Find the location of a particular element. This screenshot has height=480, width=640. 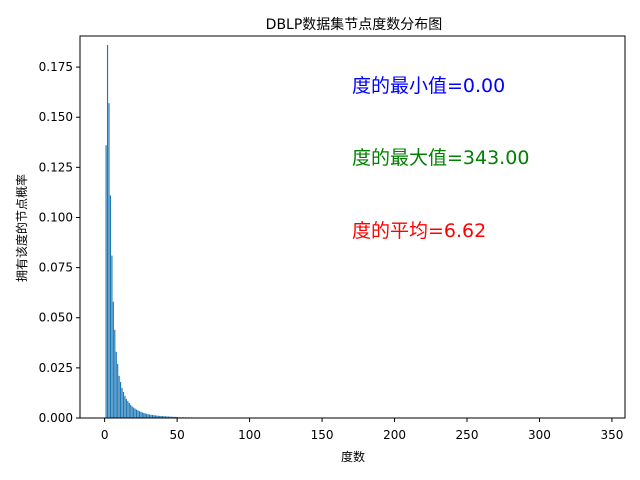

y-axis-label: 拥有该度的节点概率 is located at coordinates (21, 228).